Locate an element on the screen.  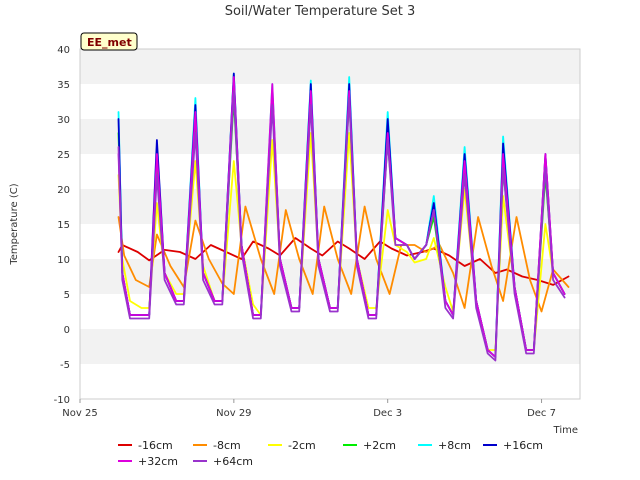
y-tick-label: 10 is located at coordinates (63, 260).